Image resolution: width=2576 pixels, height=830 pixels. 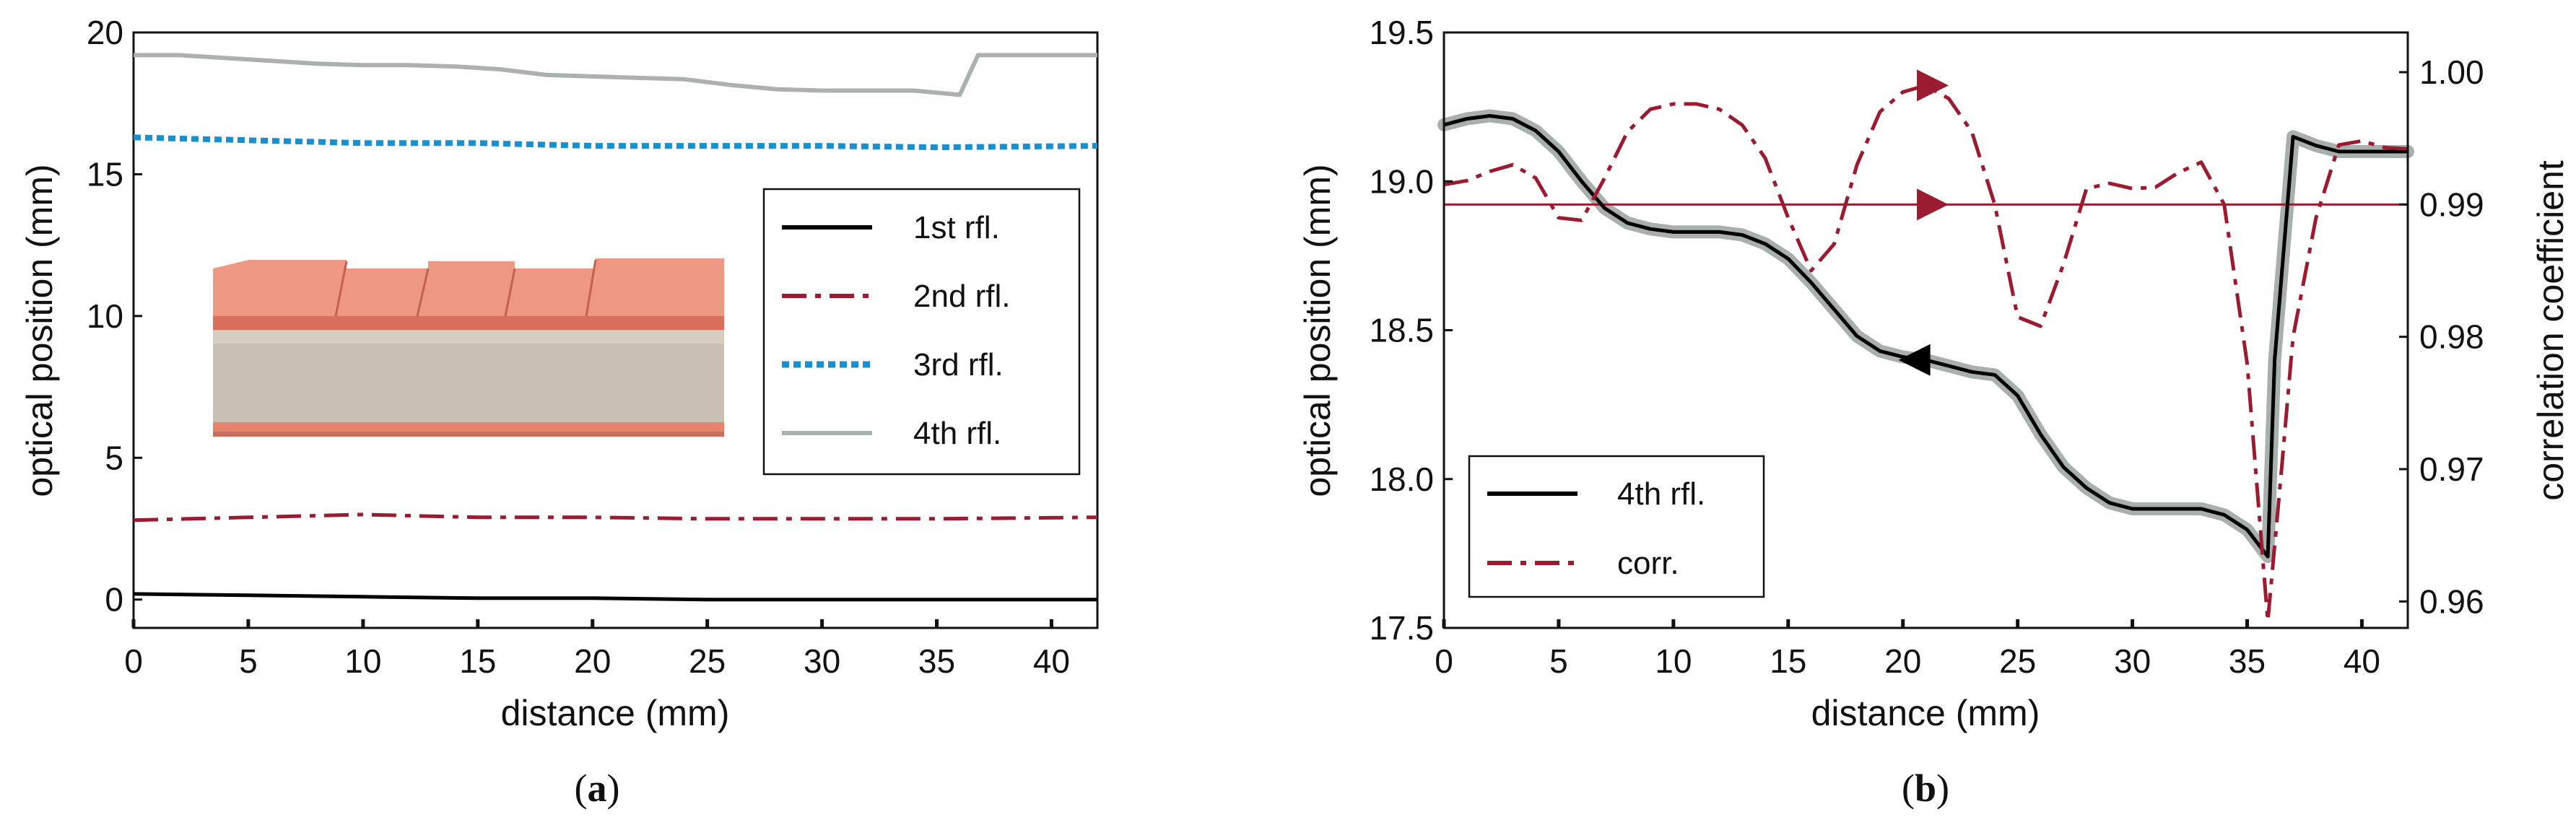 What do you see at coordinates (105, 32) in the screenshot?
I see `y-tick-label: 20` at bounding box center [105, 32].